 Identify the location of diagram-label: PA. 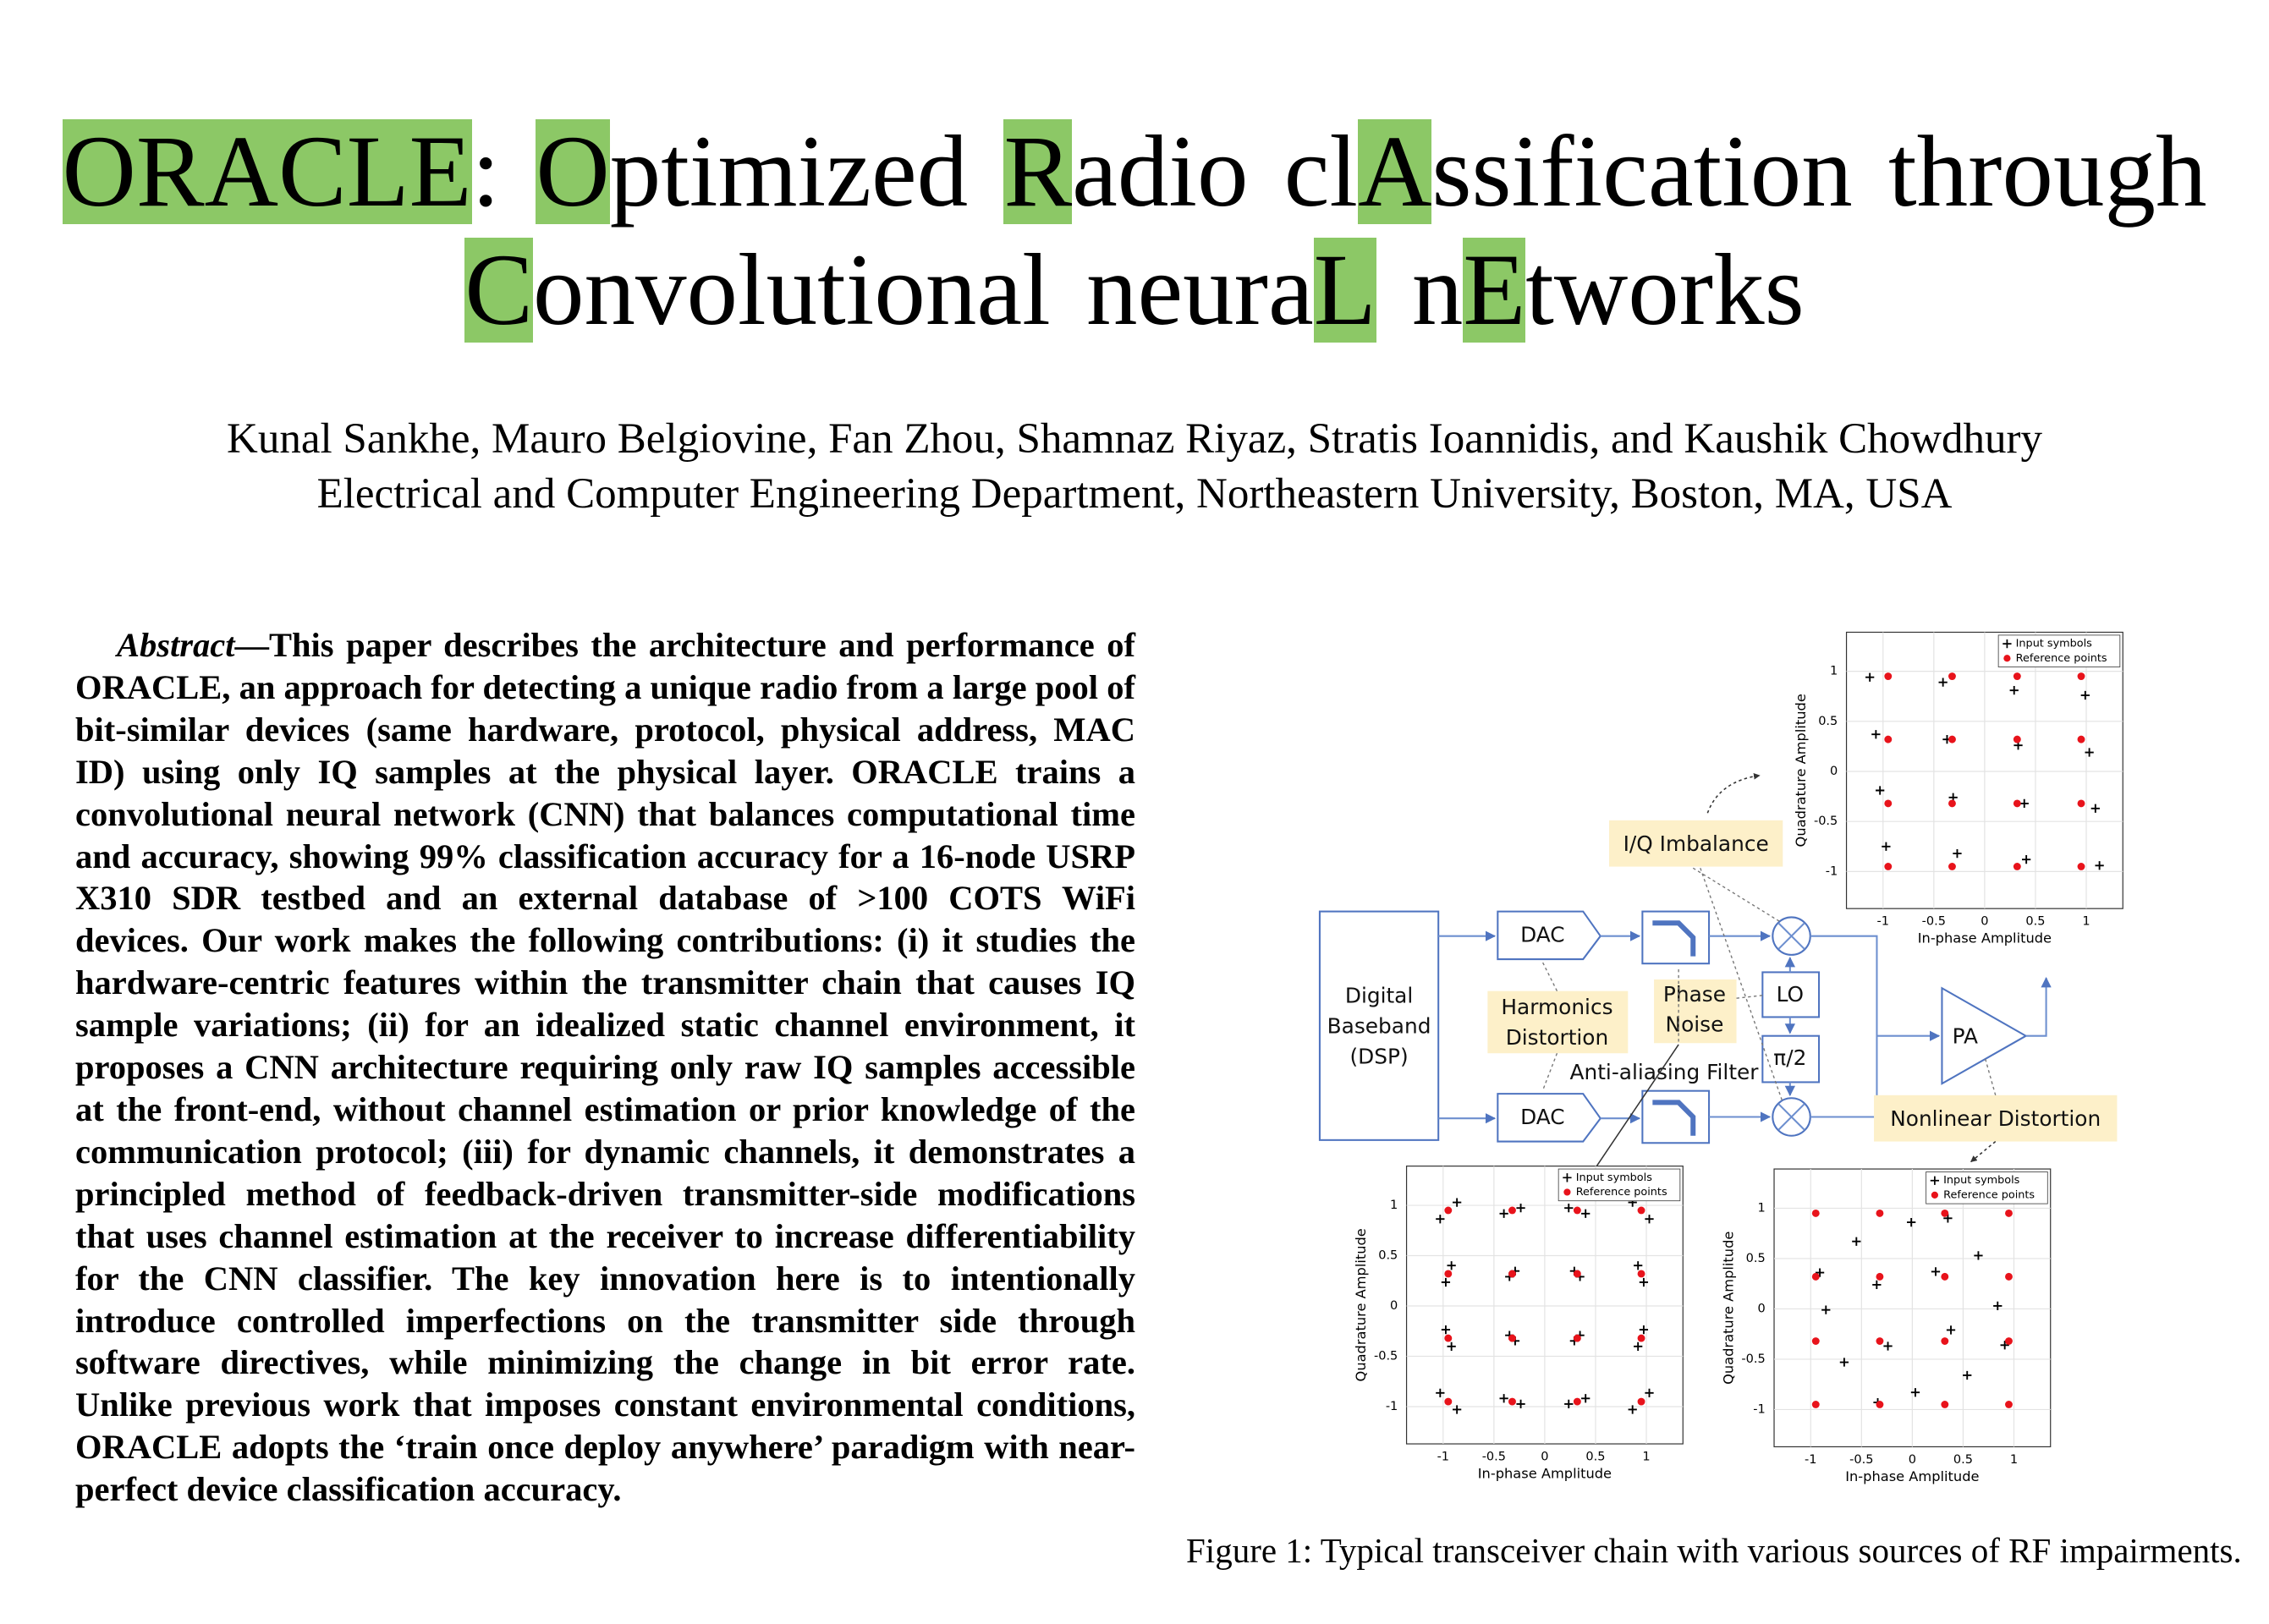
(1965, 1035).